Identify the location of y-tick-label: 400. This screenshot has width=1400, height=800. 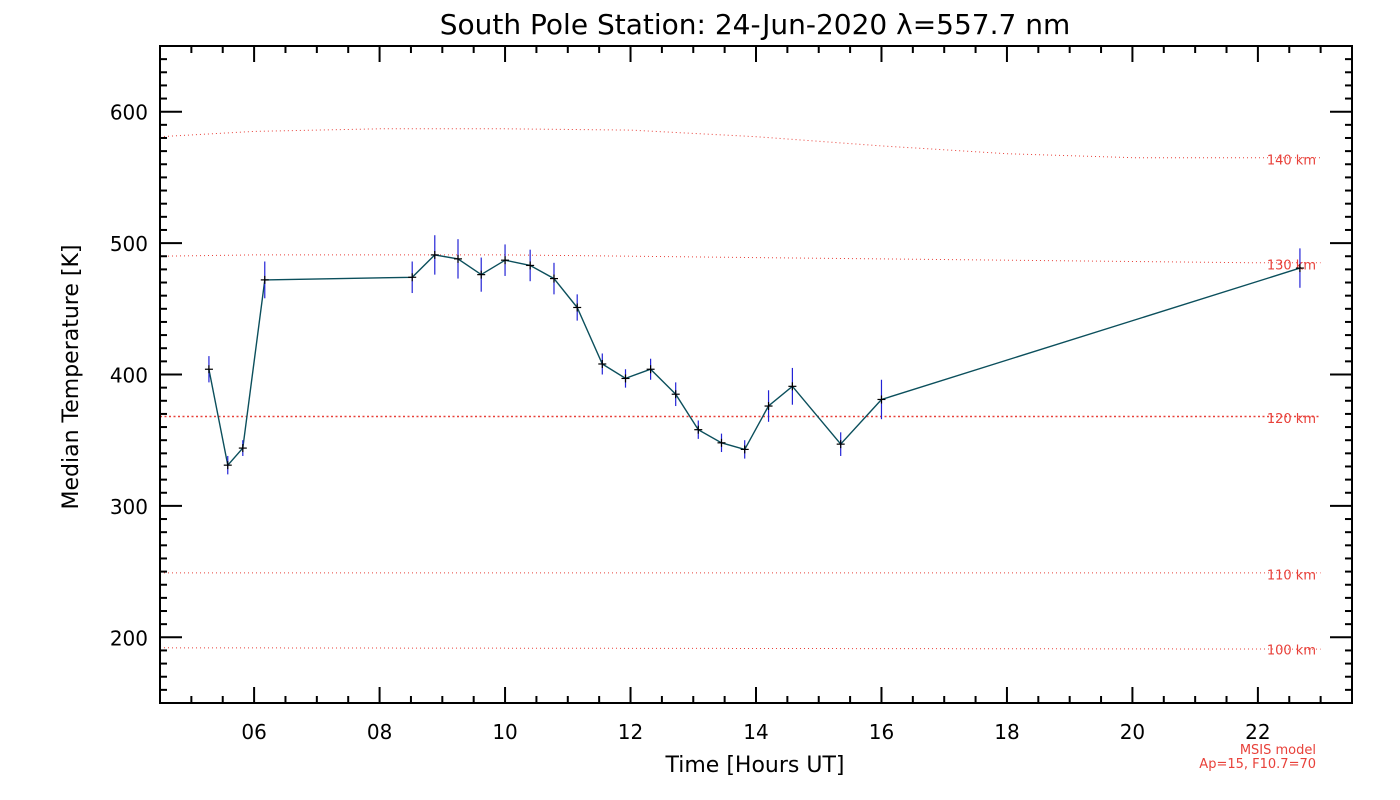
(129, 376).